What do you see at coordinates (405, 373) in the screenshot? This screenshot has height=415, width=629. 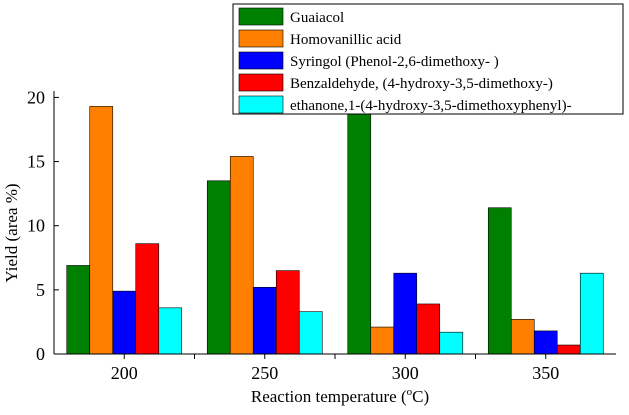 I see `x-tick-label-300: 300` at bounding box center [405, 373].